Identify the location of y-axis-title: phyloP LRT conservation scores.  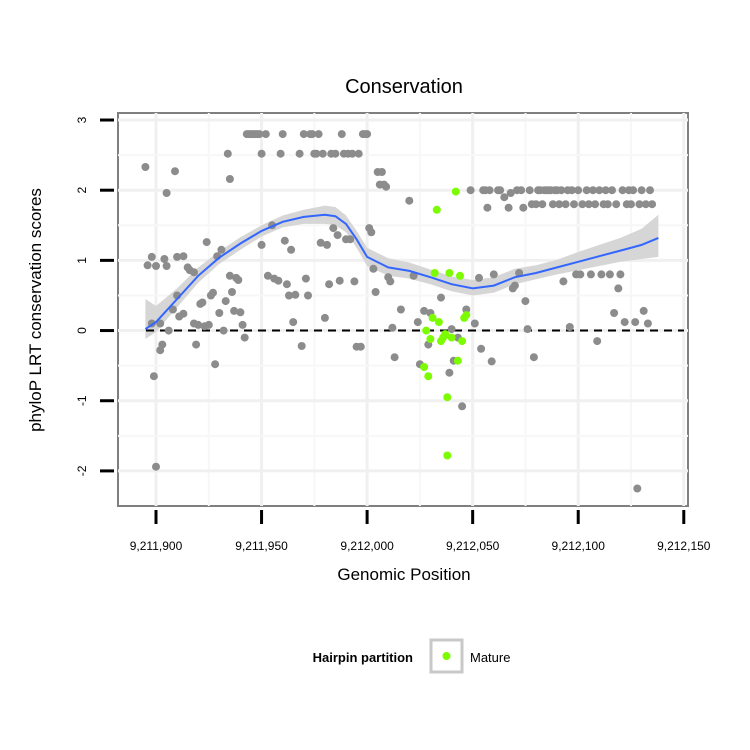
(35, 310).